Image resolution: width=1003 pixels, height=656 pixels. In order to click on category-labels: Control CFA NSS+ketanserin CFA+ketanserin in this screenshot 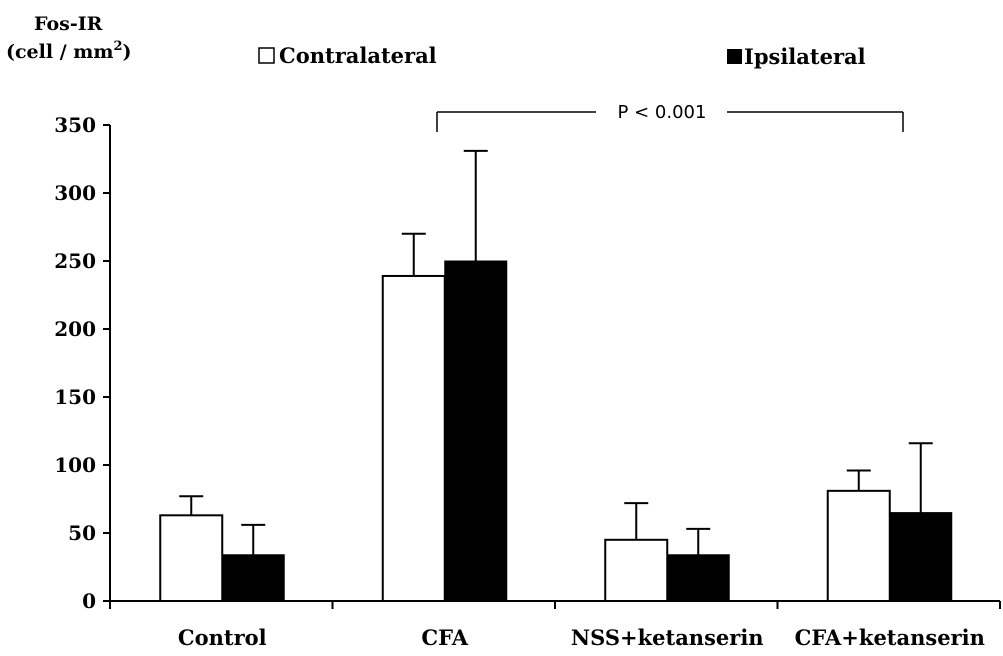, I will do `click(581, 637)`.